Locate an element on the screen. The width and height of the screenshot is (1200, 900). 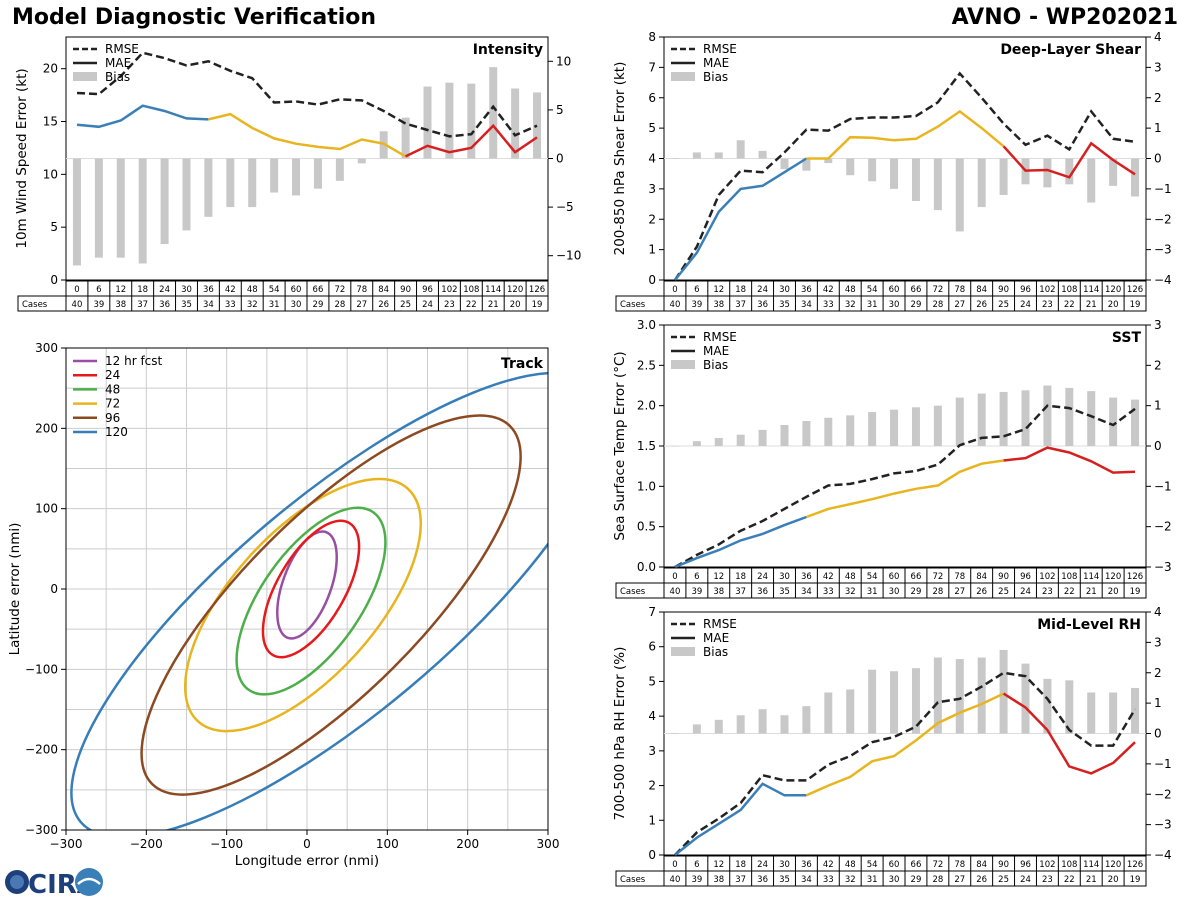
rh-forecast-hour: 72 is located at coordinates (937, 865).